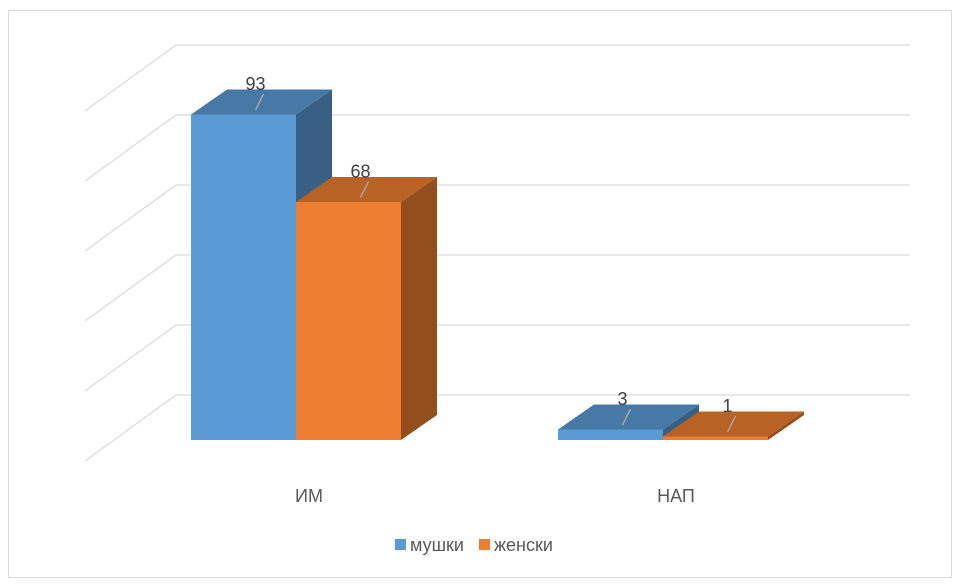 This screenshot has height=584, width=960. I want to click on data-label: 3, so click(622, 399).